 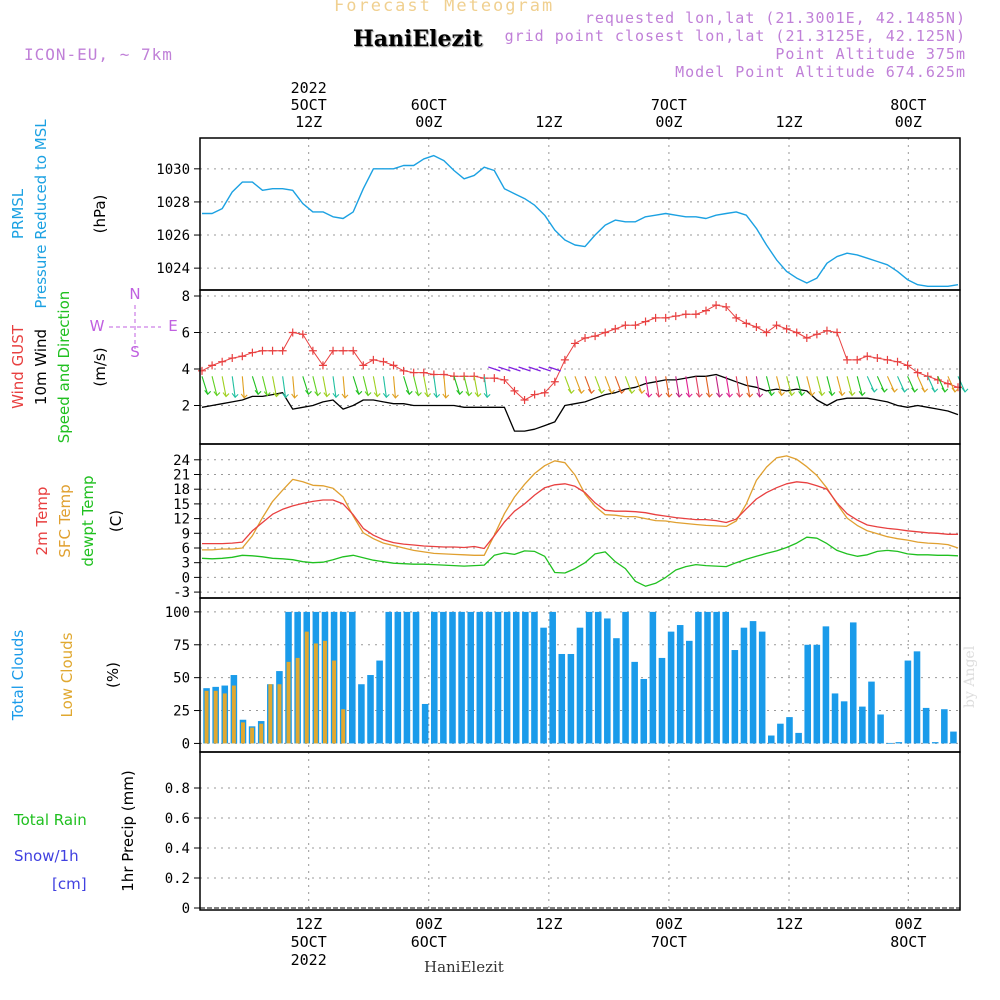 What do you see at coordinates (100, 366) in the screenshot?
I see `unit-label-wind: (m/s)` at bounding box center [100, 366].